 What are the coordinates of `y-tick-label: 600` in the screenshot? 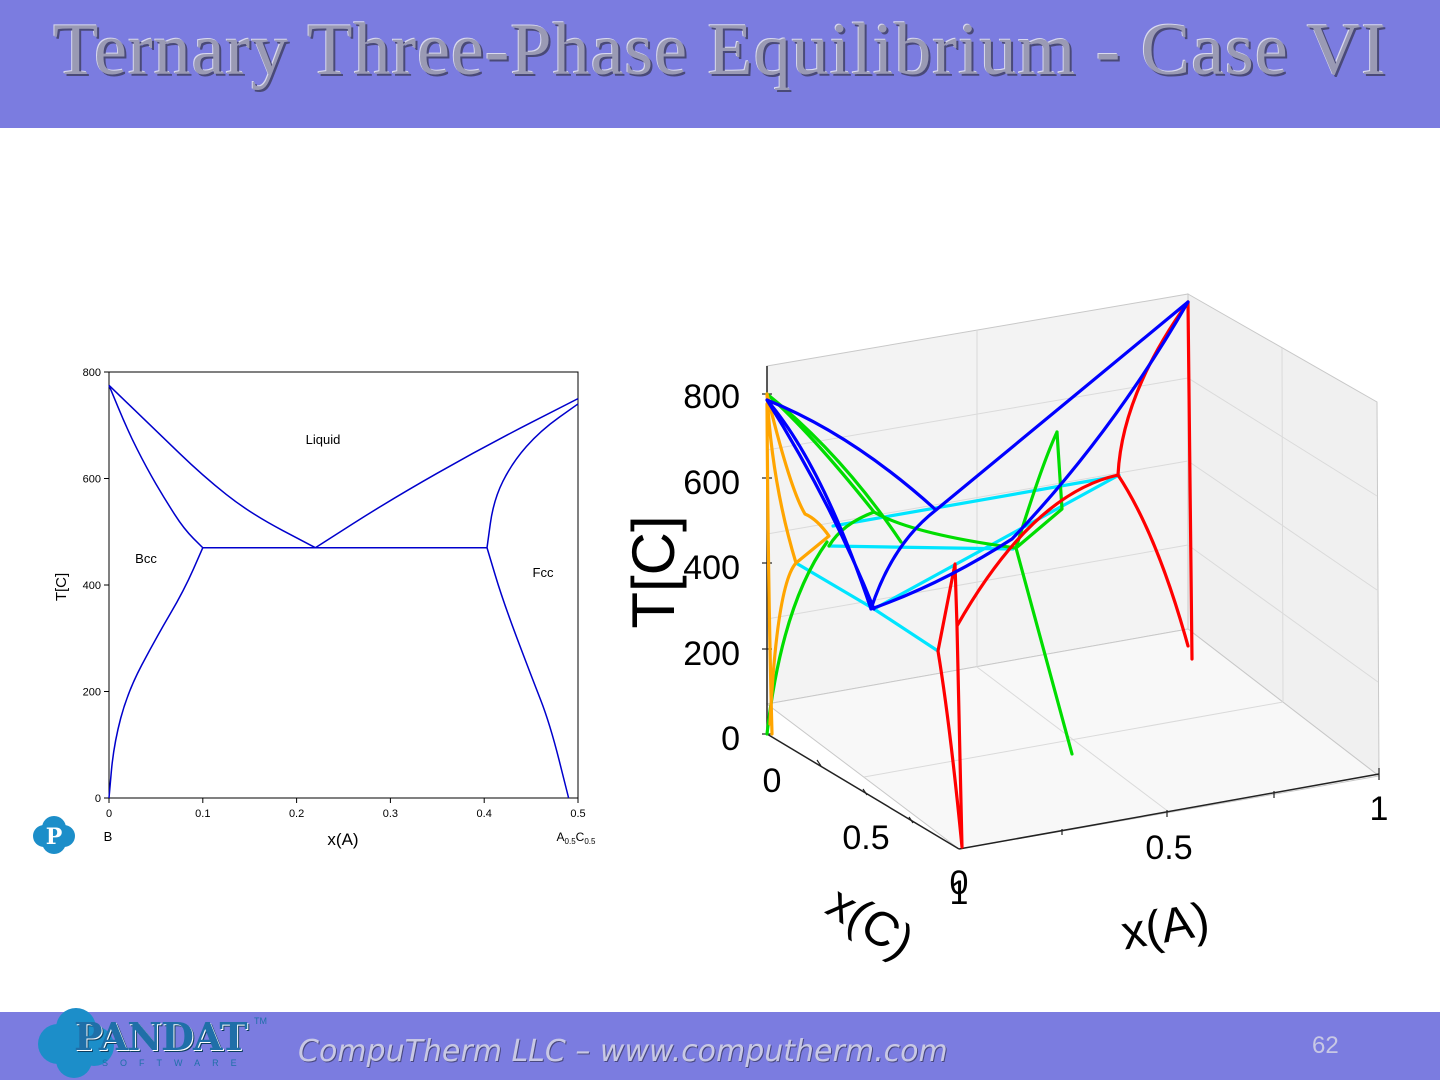 It's located at (92, 480).